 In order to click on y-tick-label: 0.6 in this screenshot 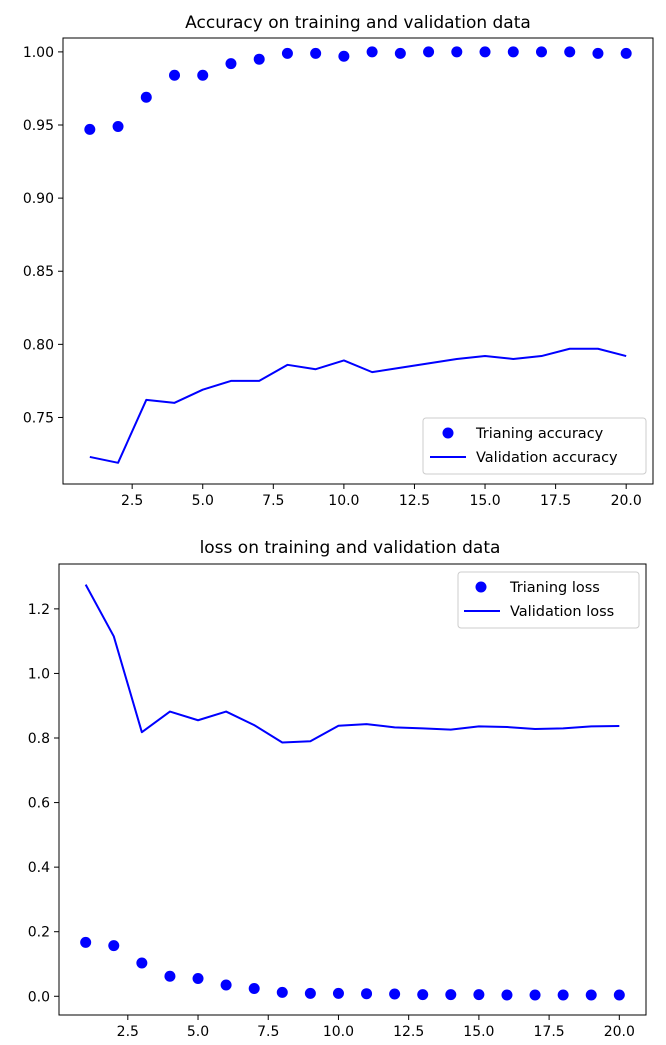, I will do `click(39, 804)`.